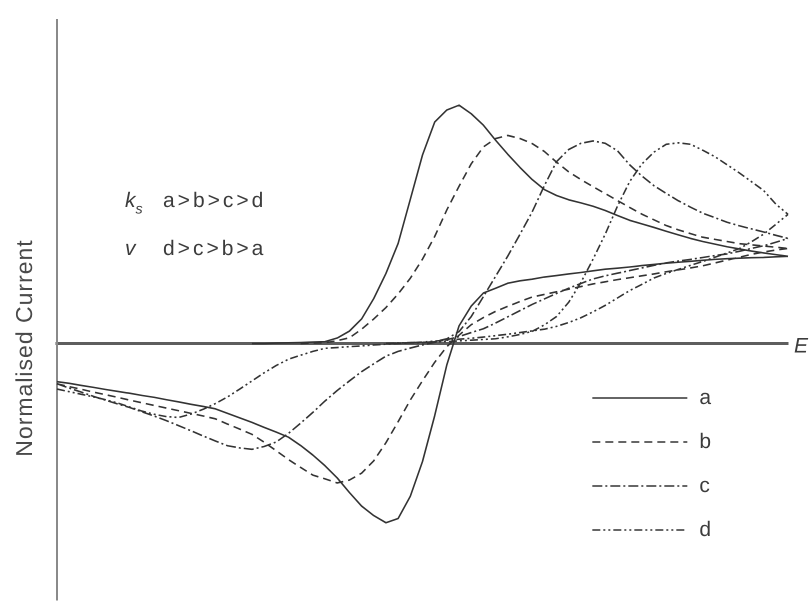 The width and height of the screenshot is (811, 609). What do you see at coordinates (195, 248) in the screenshot?
I see `text: v d>c>b>a` at bounding box center [195, 248].